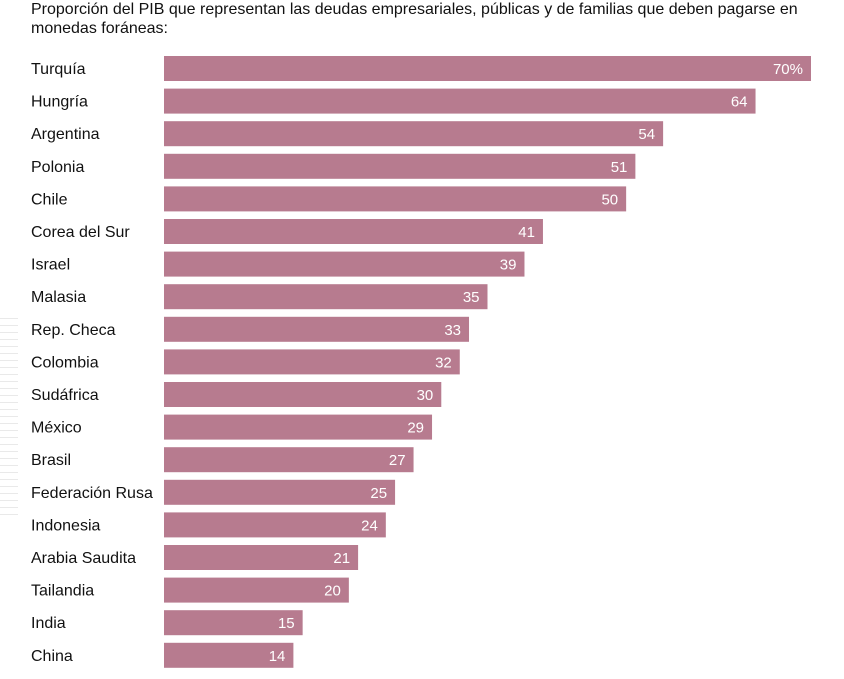 The width and height of the screenshot is (844, 679). I want to click on value-label-hungria: 64, so click(739, 102).